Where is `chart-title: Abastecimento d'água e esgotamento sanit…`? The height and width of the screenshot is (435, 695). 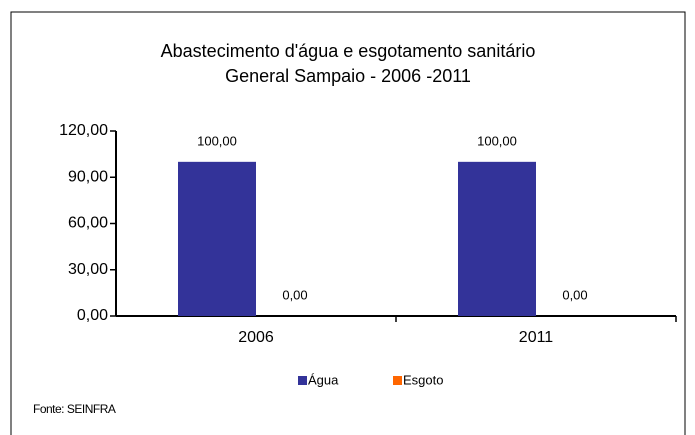 chart-title: Abastecimento d'água e esgotamento sanit… is located at coordinates (348, 51).